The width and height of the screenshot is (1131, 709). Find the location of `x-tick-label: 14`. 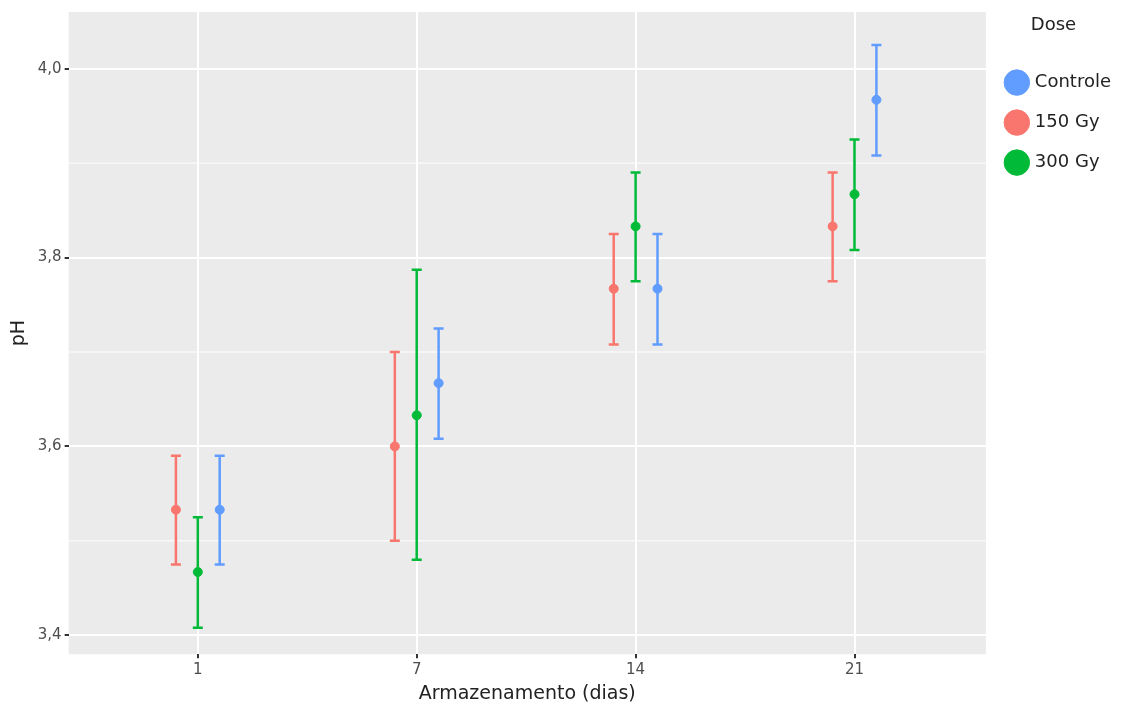

x-tick-label: 14 is located at coordinates (636, 669).